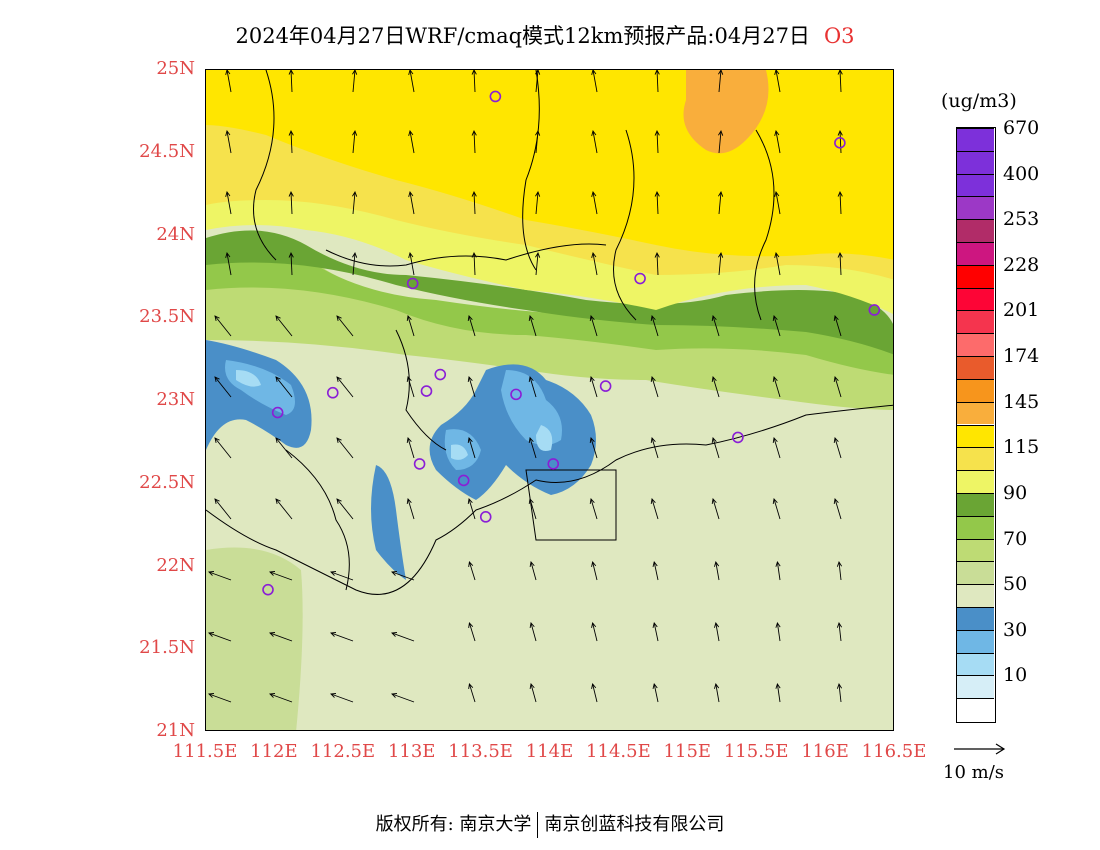 Image resolution: width=1100 pixels, height=850 pixels. What do you see at coordinates (1021, 173) in the screenshot?
I see `legend-value-label: 400` at bounding box center [1021, 173].